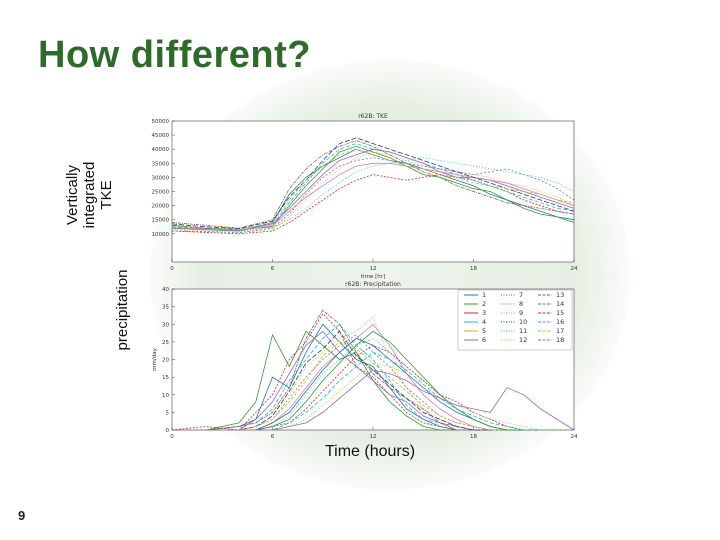 Image resolution: width=720 pixels, height=540 pixels. I want to click on y-tick-label: 45000, so click(161, 136).